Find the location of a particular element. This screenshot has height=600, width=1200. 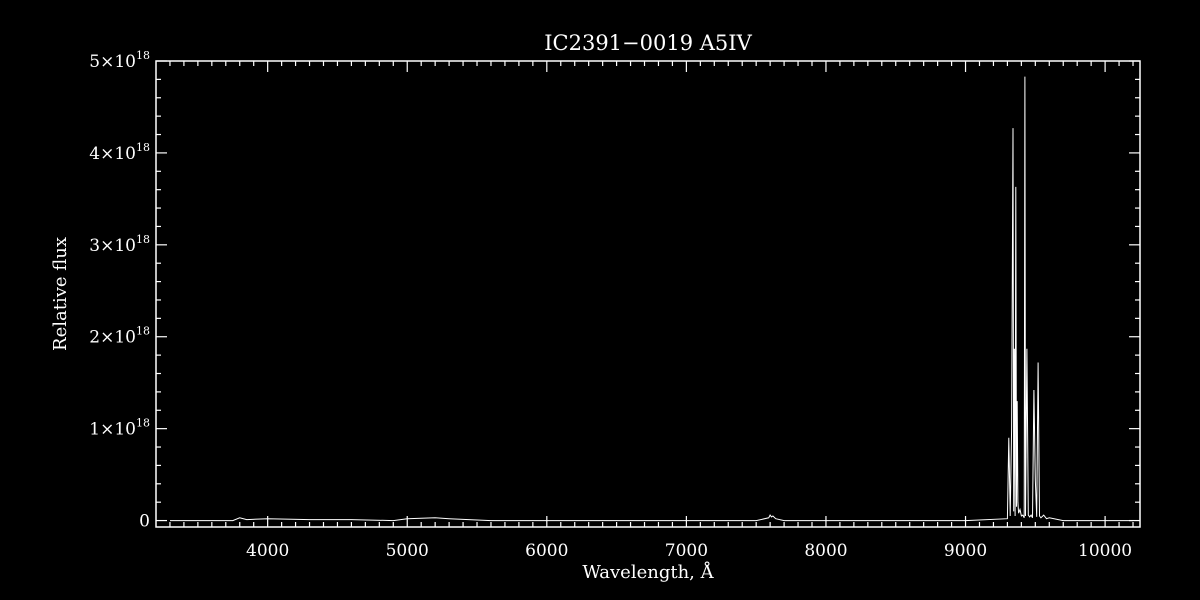

x-tick-label: 9000 is located at coordinates (965, 551).